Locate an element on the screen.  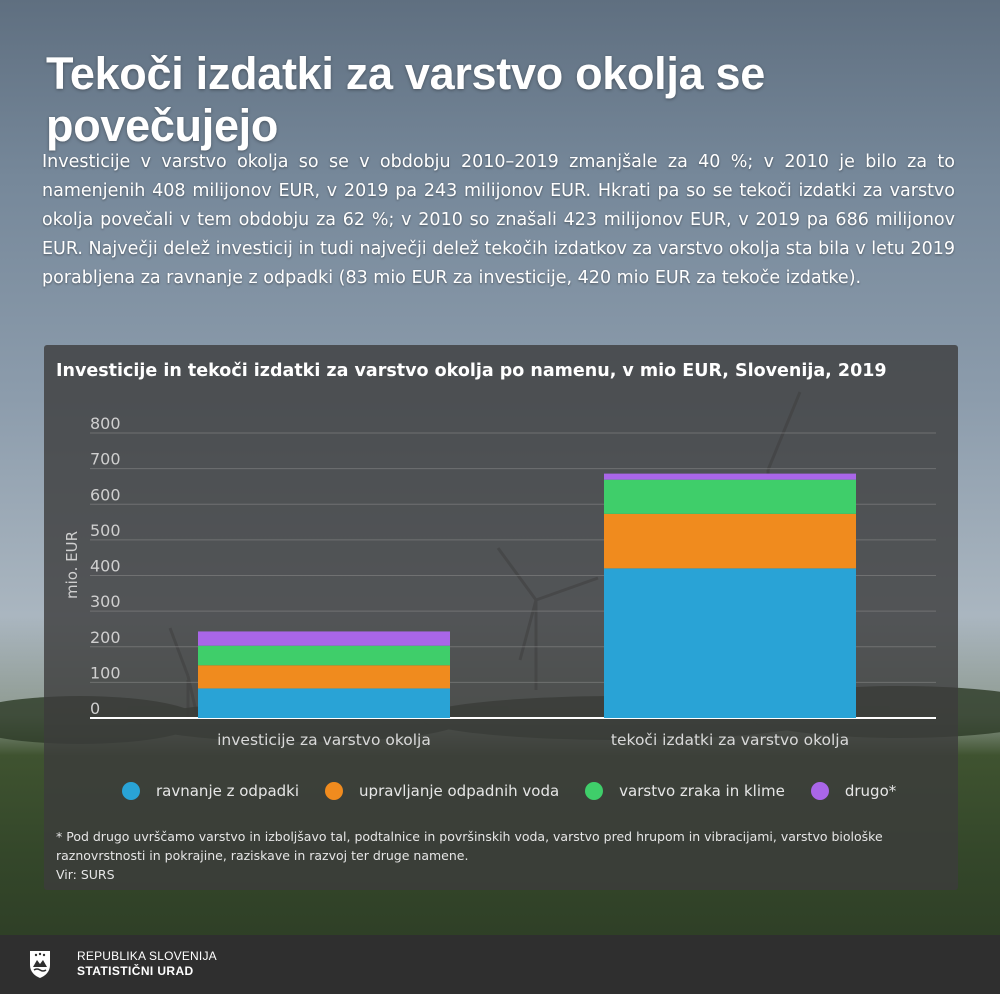
organization-name: REPUBLIKA SLOVENIJA STATISTIČNI URAD is located at coordinates (147, 964).